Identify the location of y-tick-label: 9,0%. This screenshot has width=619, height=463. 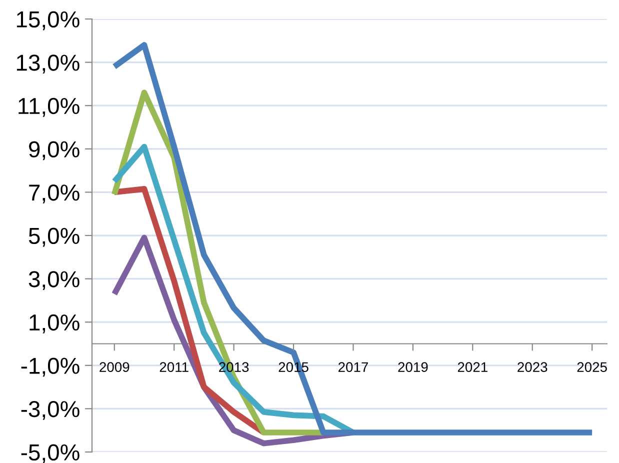
(54, 150).